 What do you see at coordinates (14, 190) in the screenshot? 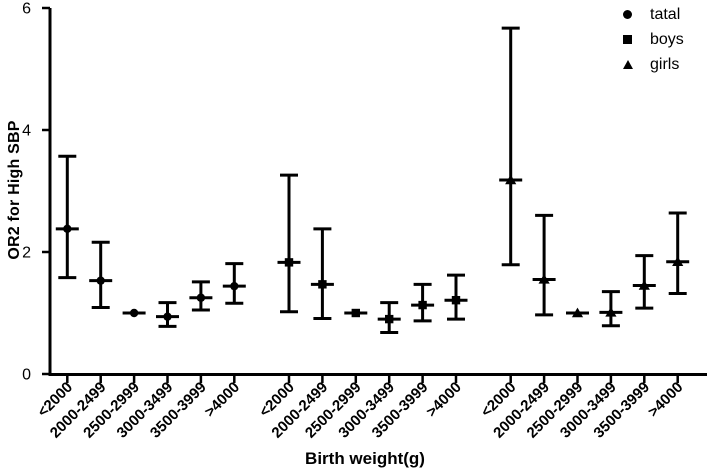
I see `y-axis-title: OR2 for High SBP` at bounding box center [14, 190].